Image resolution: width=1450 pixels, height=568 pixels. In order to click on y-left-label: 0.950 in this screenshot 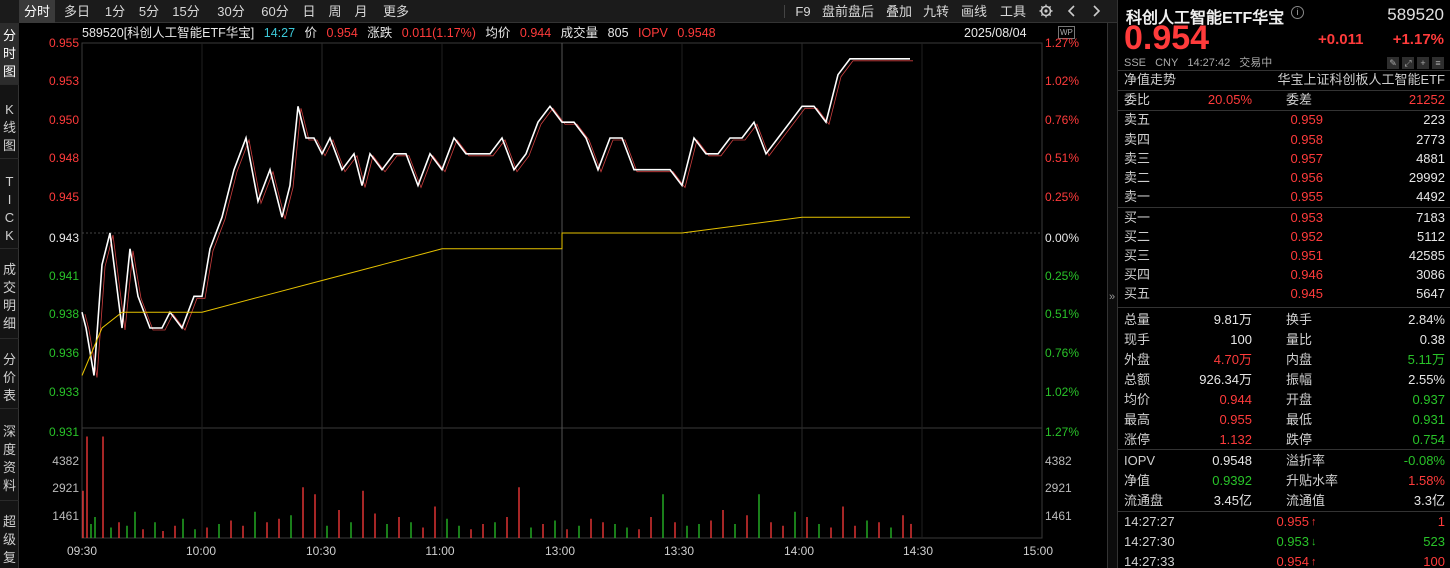, I will do `click(63, 120)`.